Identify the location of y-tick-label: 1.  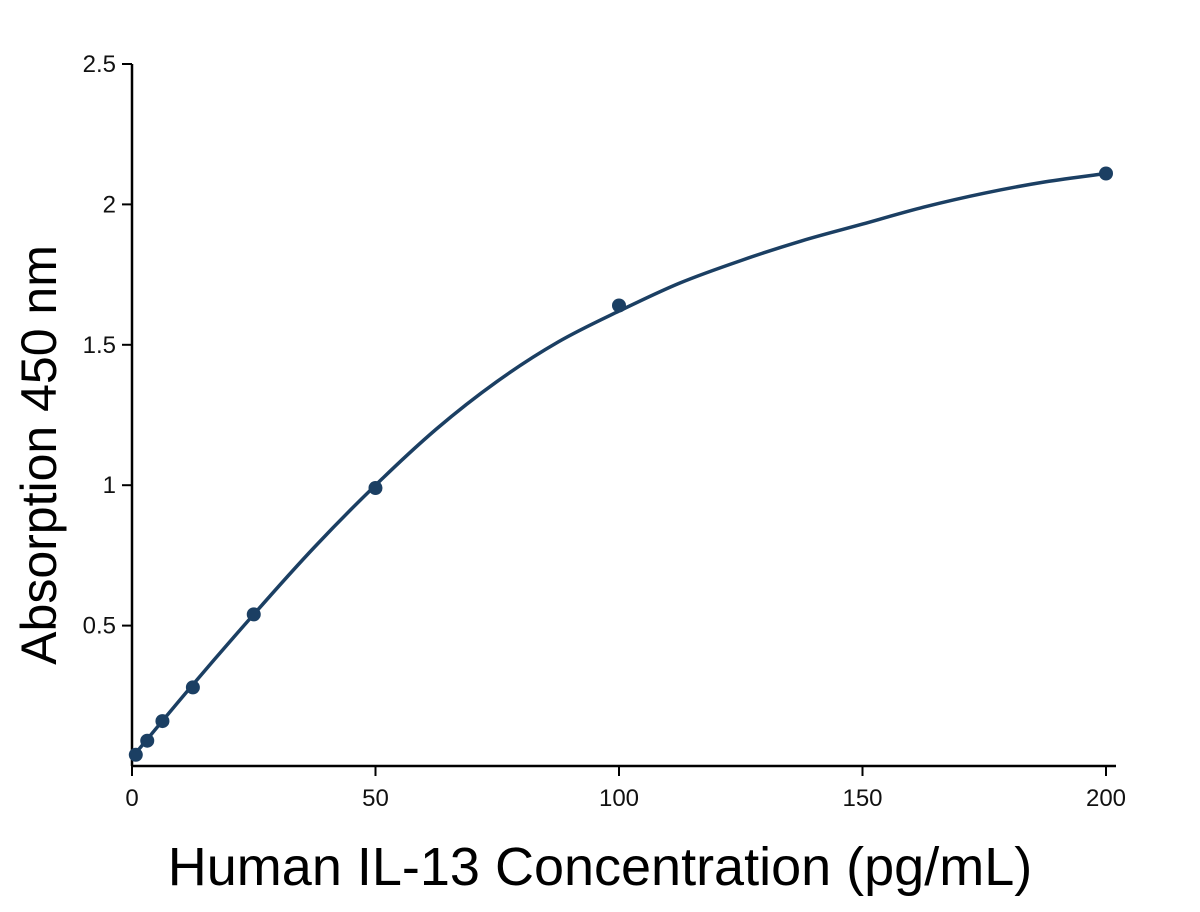
(109, 485).